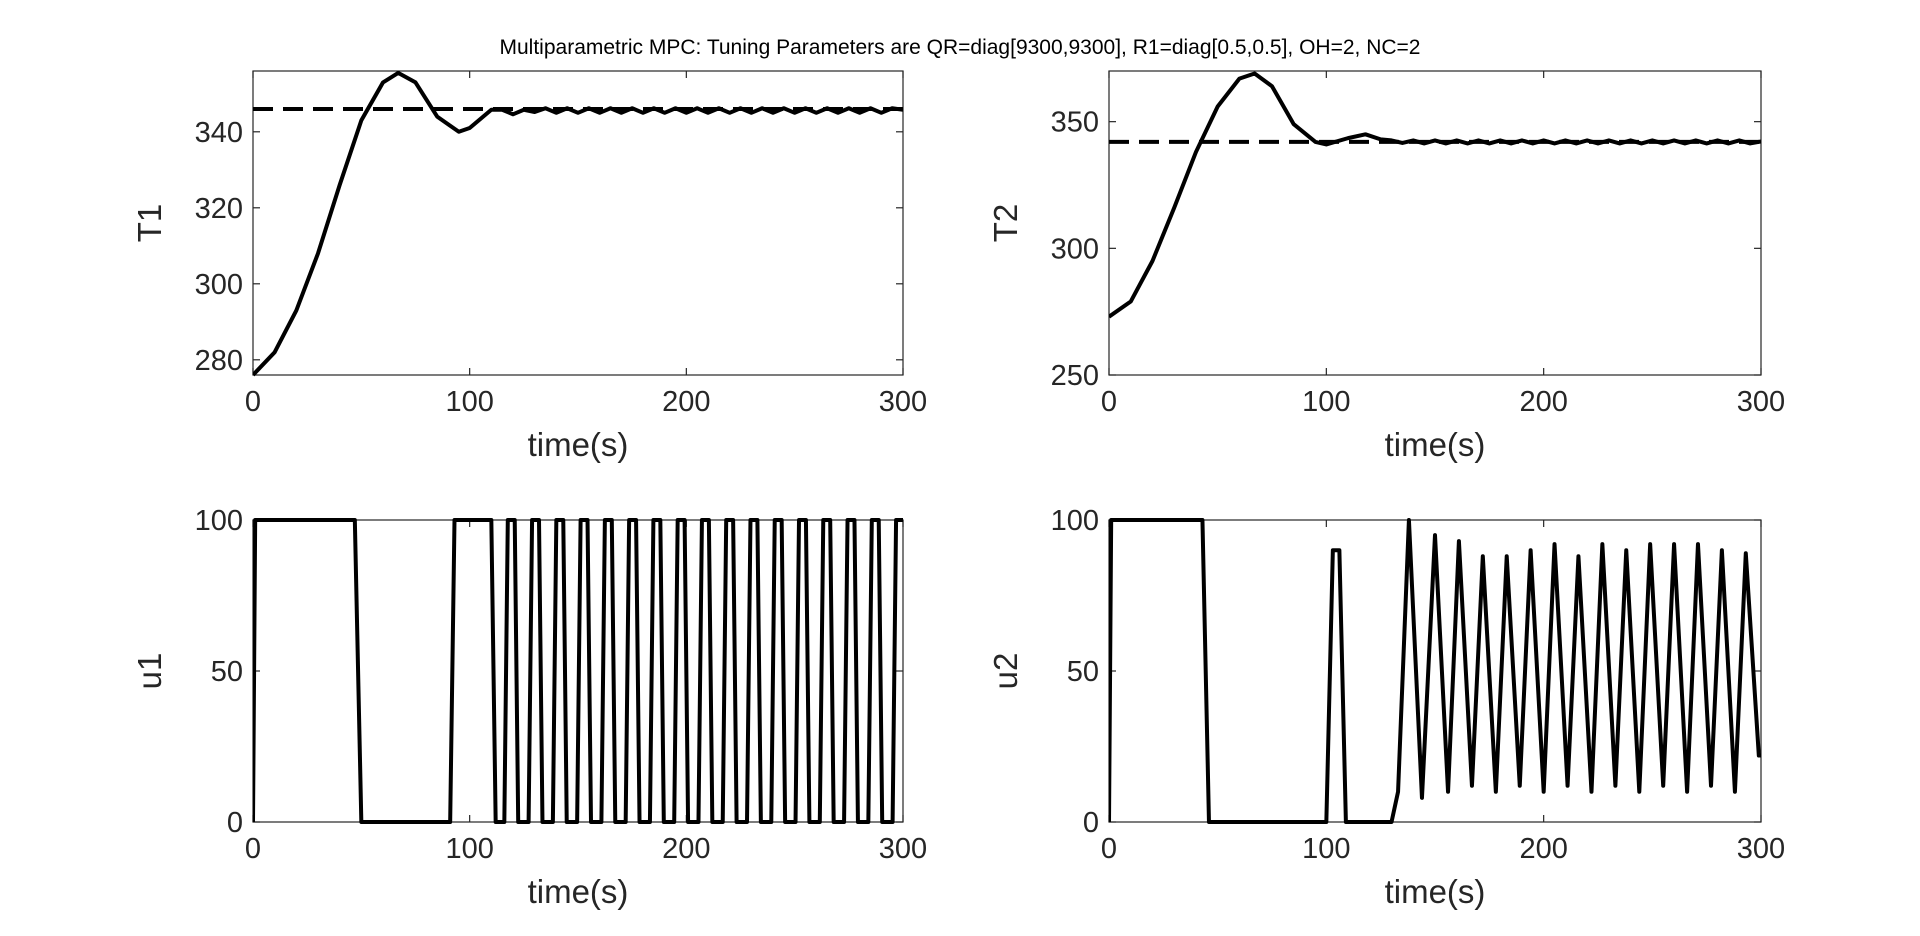 This screenshot has height=936, width=1920. I want to click on u2-ytick-label: 50, so click(1083, 672).